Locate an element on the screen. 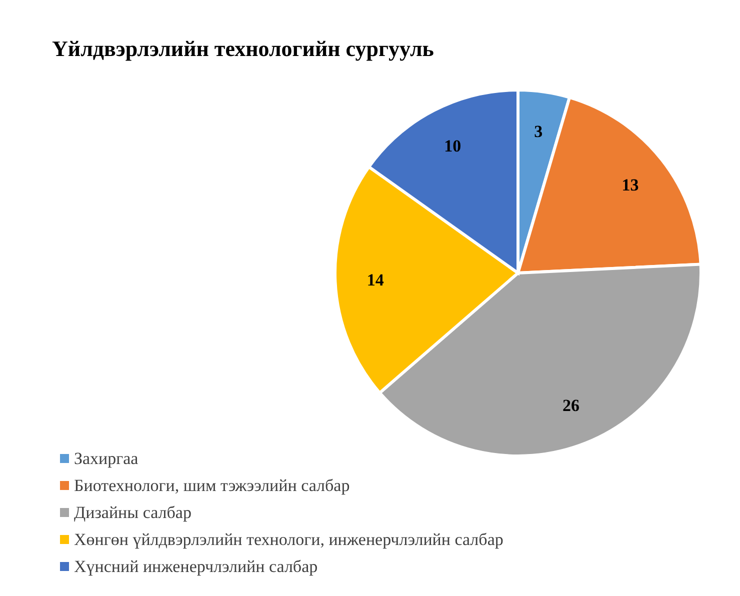  data-label: 3 is located at coordinates (538, 132).